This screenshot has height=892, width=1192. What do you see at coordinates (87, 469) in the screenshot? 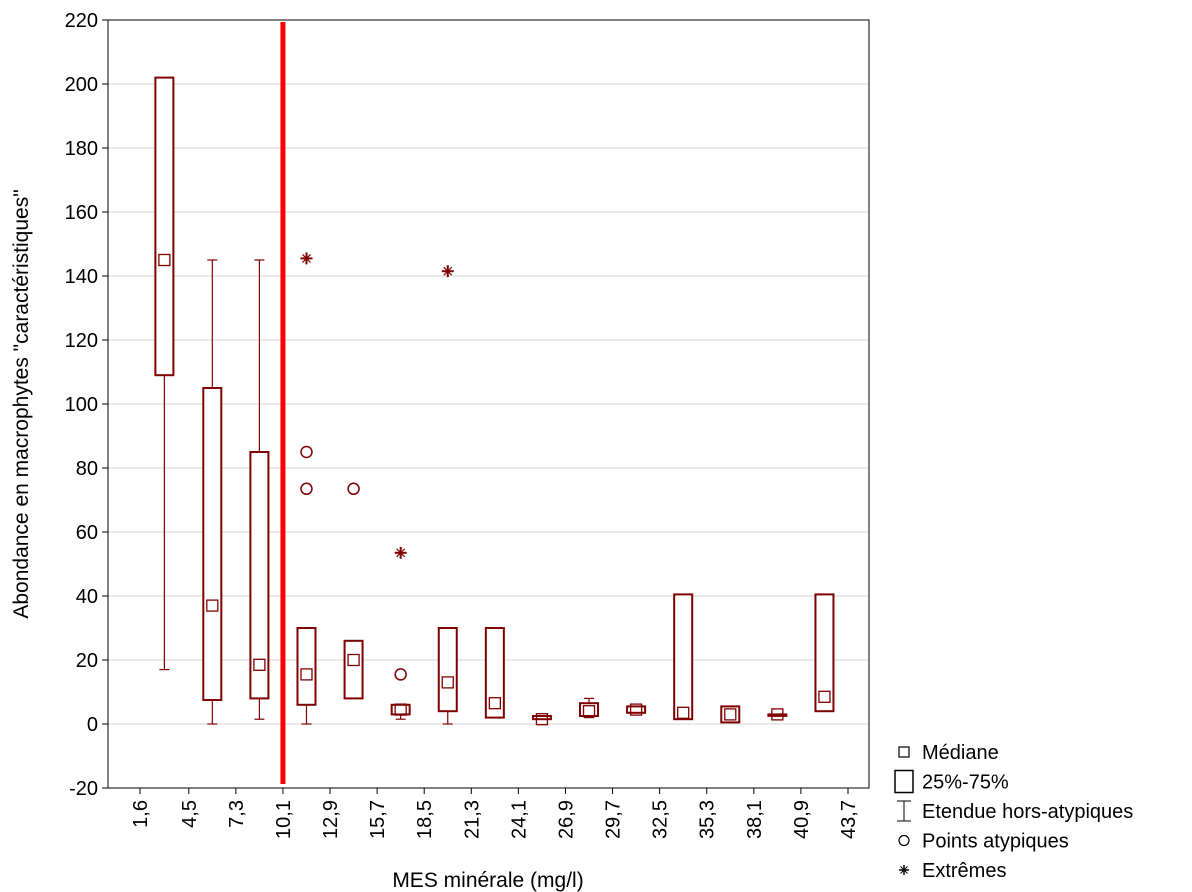
I see `y-tick-label: 80` at bounding box center [87, 469].